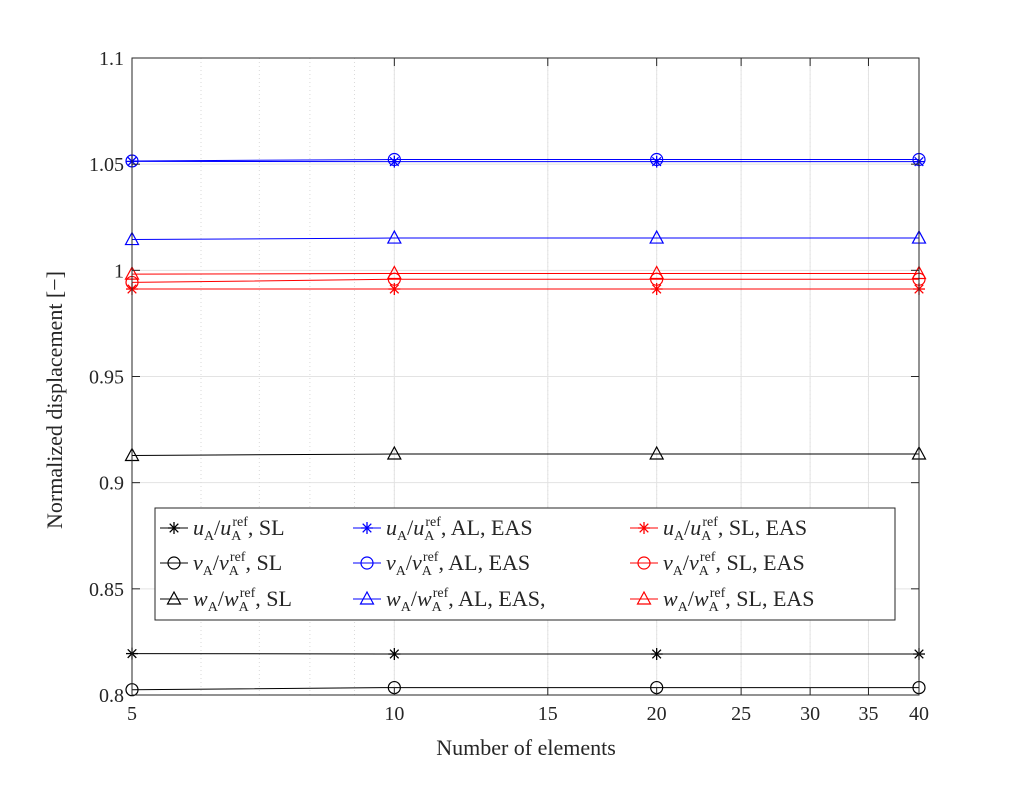 The height and width of the screenshot is (785, 1016). Describe the element at coordinates (106, 165) in the screenshot. I see `y-tick-label: 1.05` at that location.